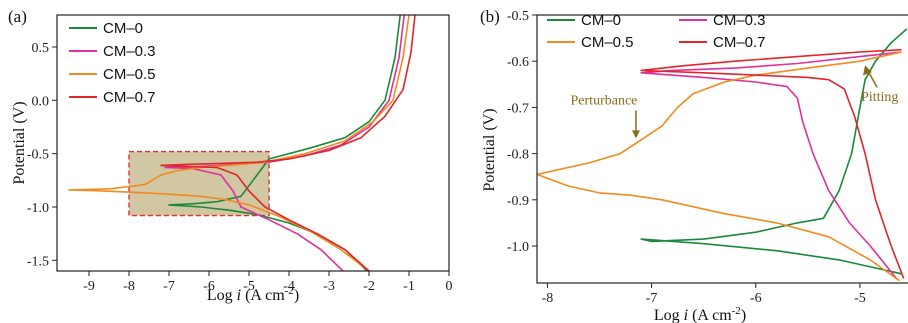  I want to click on panel-a-ytick-label: 0.5, so click(41, 48).